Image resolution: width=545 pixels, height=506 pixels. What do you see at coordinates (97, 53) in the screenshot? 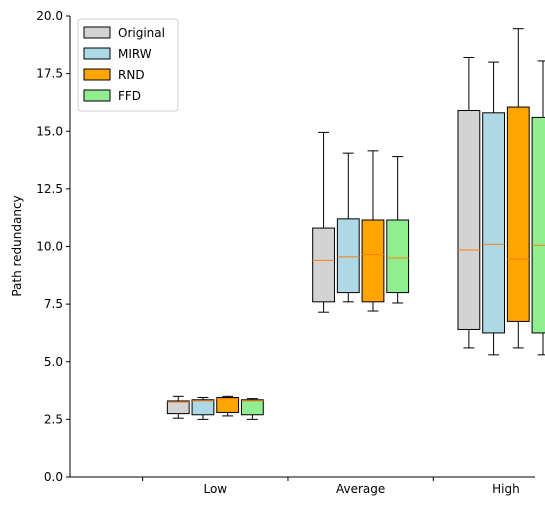
I see `legend-swatch-mirw` at bounding box center [97, 53].